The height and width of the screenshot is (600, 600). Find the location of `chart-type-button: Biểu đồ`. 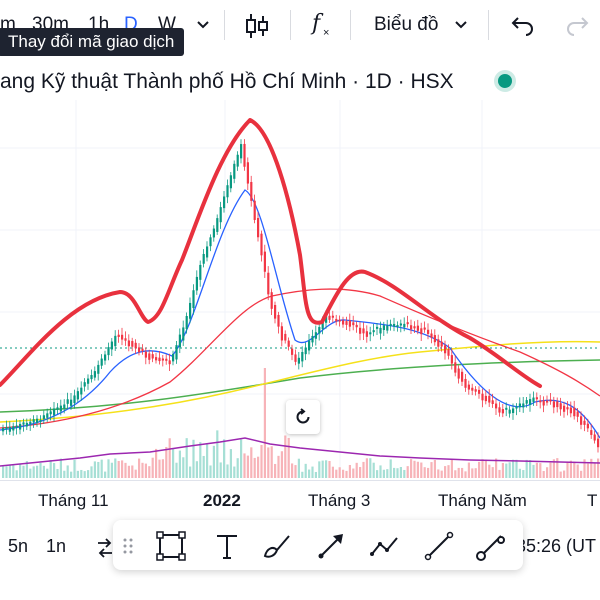

chart-type-button: Biểu đồ is located at coordinates (406, 24).